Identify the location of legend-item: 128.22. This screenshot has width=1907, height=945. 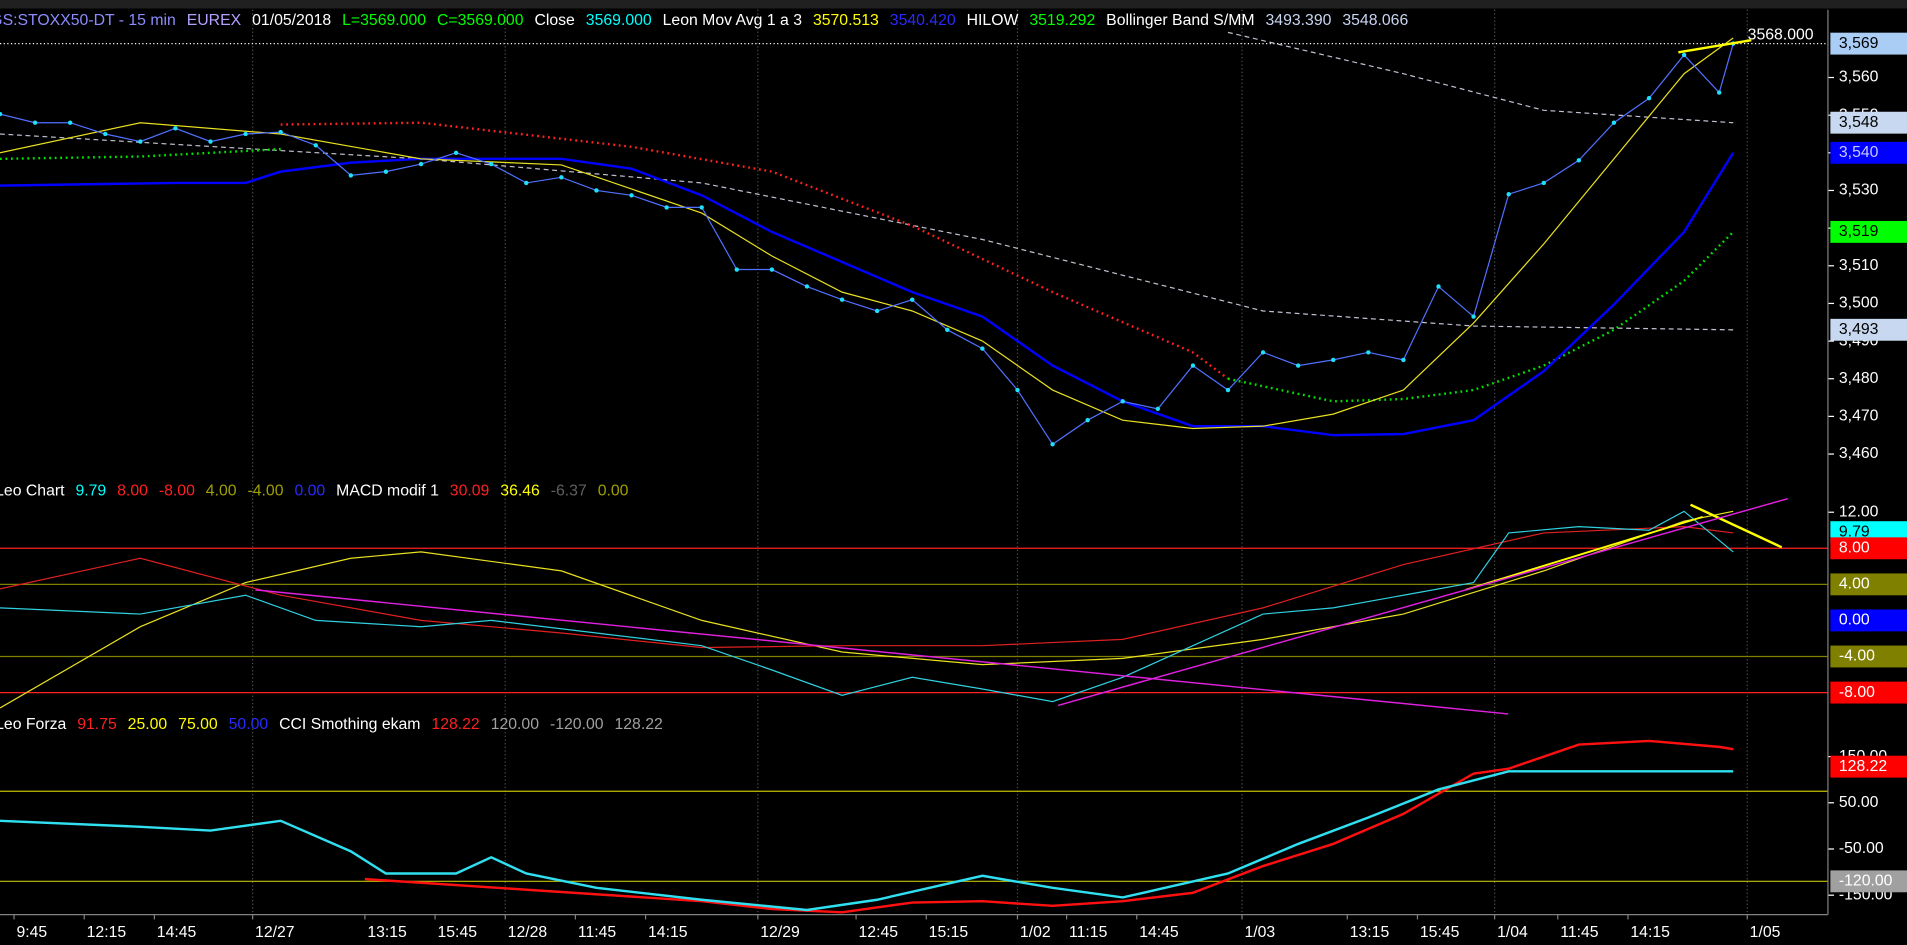
(455, 724).